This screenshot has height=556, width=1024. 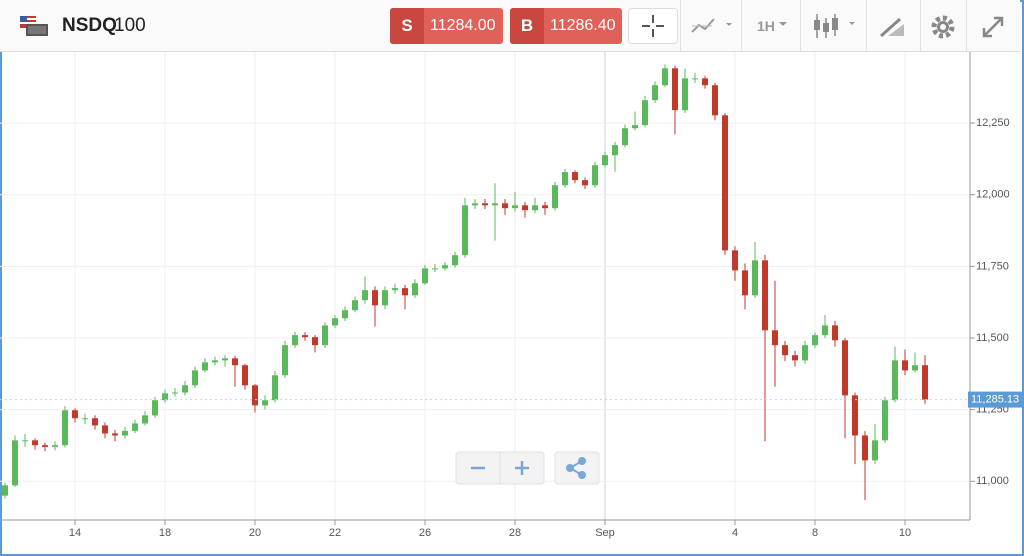 What do you see at coordinates (992, 481) in the screenshot?
I see `y-tick-label: 11,000` at bounding box center [992, 481].